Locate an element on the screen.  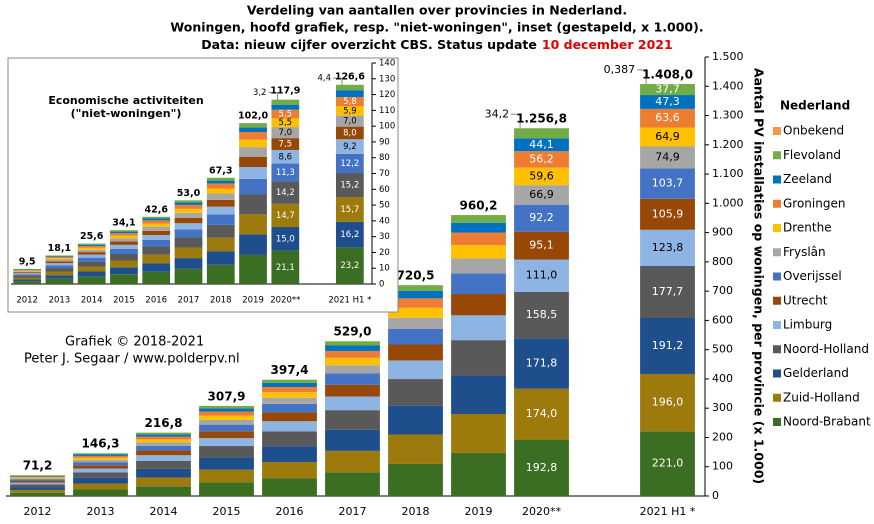
value-label: 7,5 is located at coordinates (286, 145).